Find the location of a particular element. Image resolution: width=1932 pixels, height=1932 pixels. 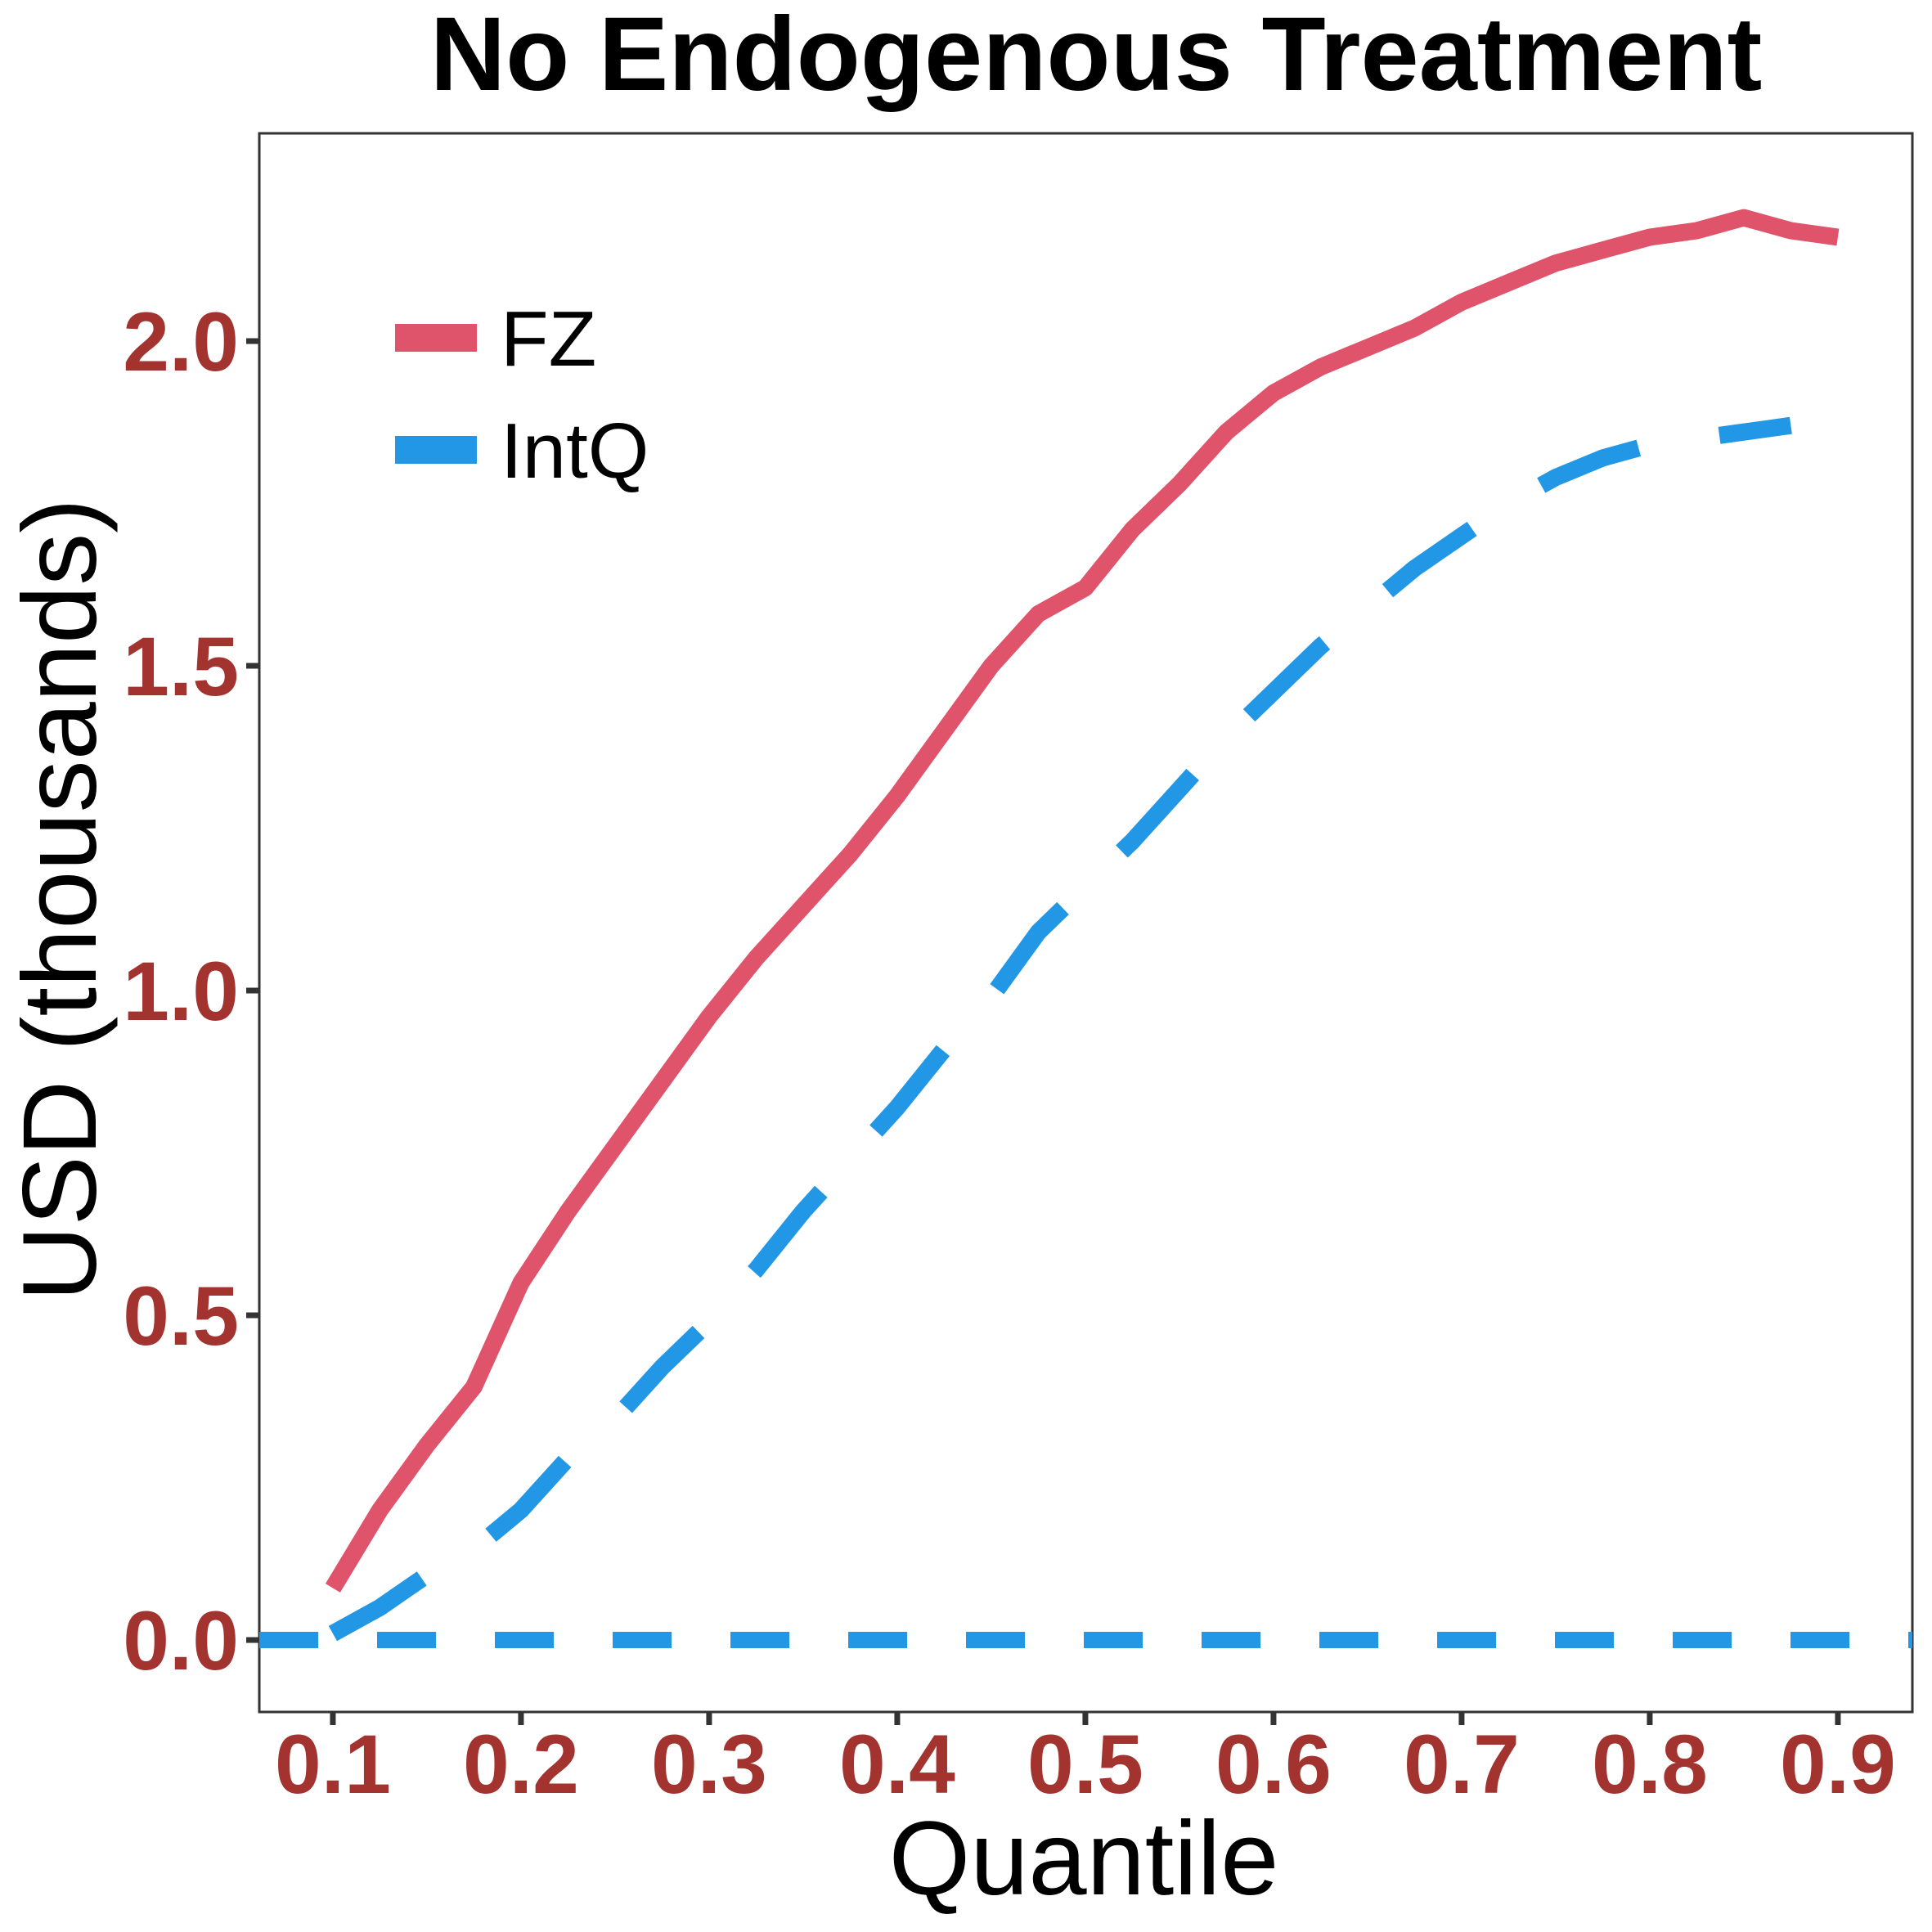

y-tick-label: 0.5 is located at coordinates (181, 1316).